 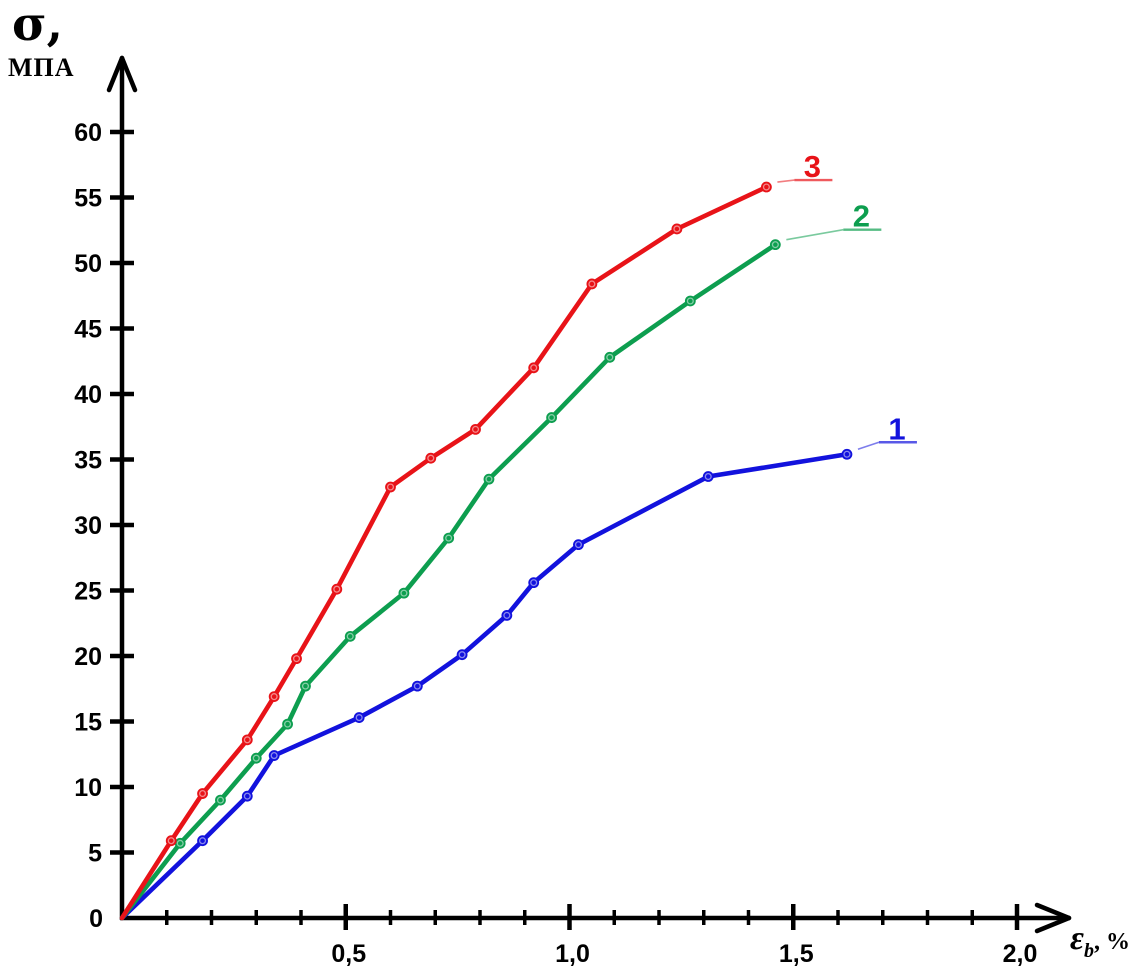 I want to click on x-axis-subscript: b, so click(x=1088, y=951).